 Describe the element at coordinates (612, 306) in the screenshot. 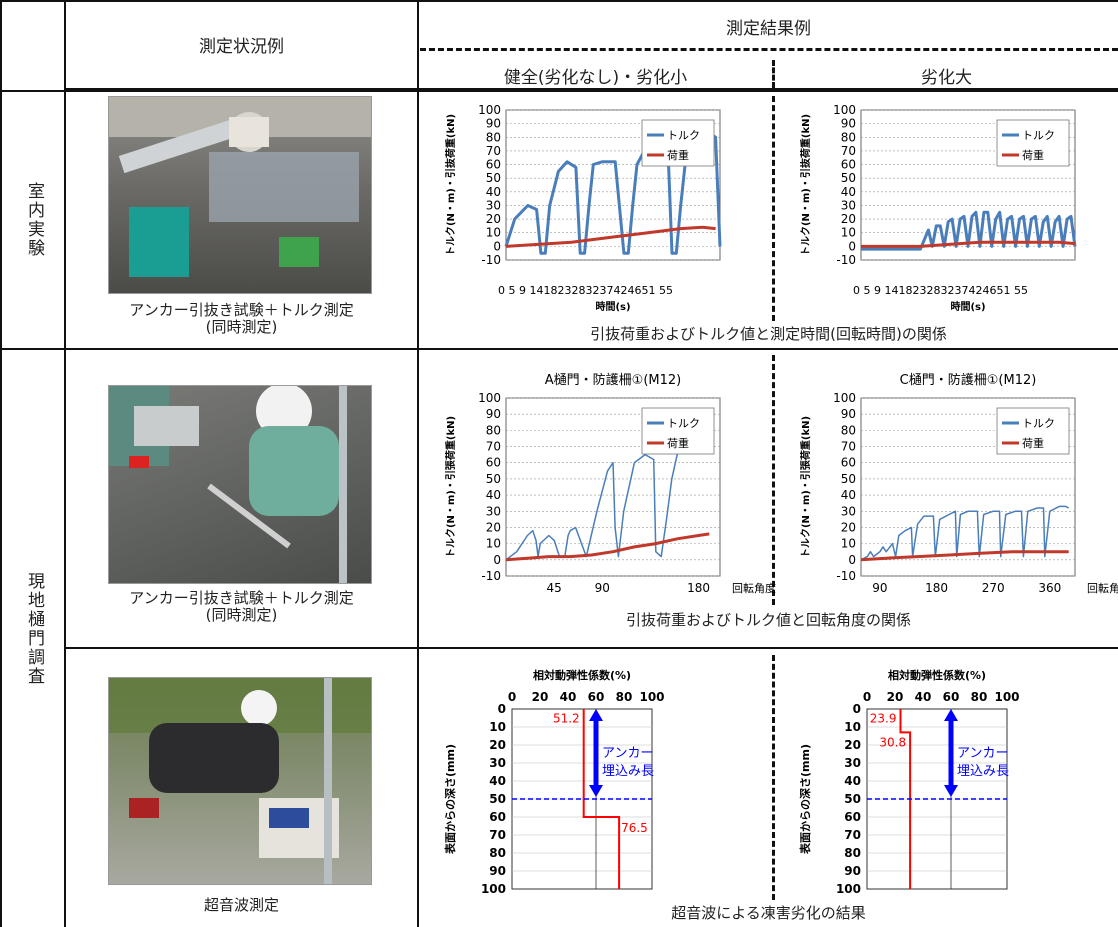

I see `x-axis-label: 時間(s)` at that location.